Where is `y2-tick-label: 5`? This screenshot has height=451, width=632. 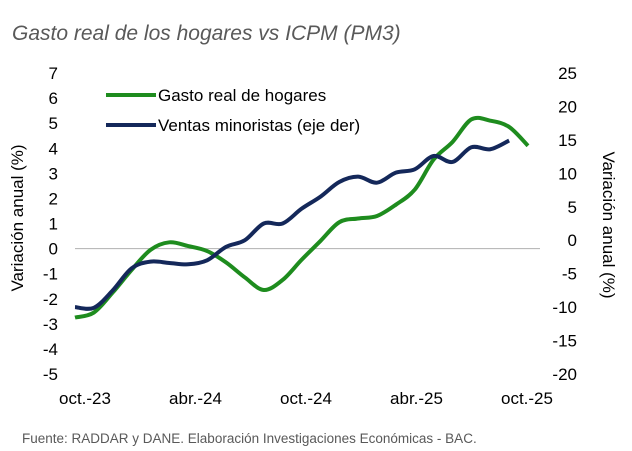
y2-tick-label: 5 is located at coordinates (572, 207).